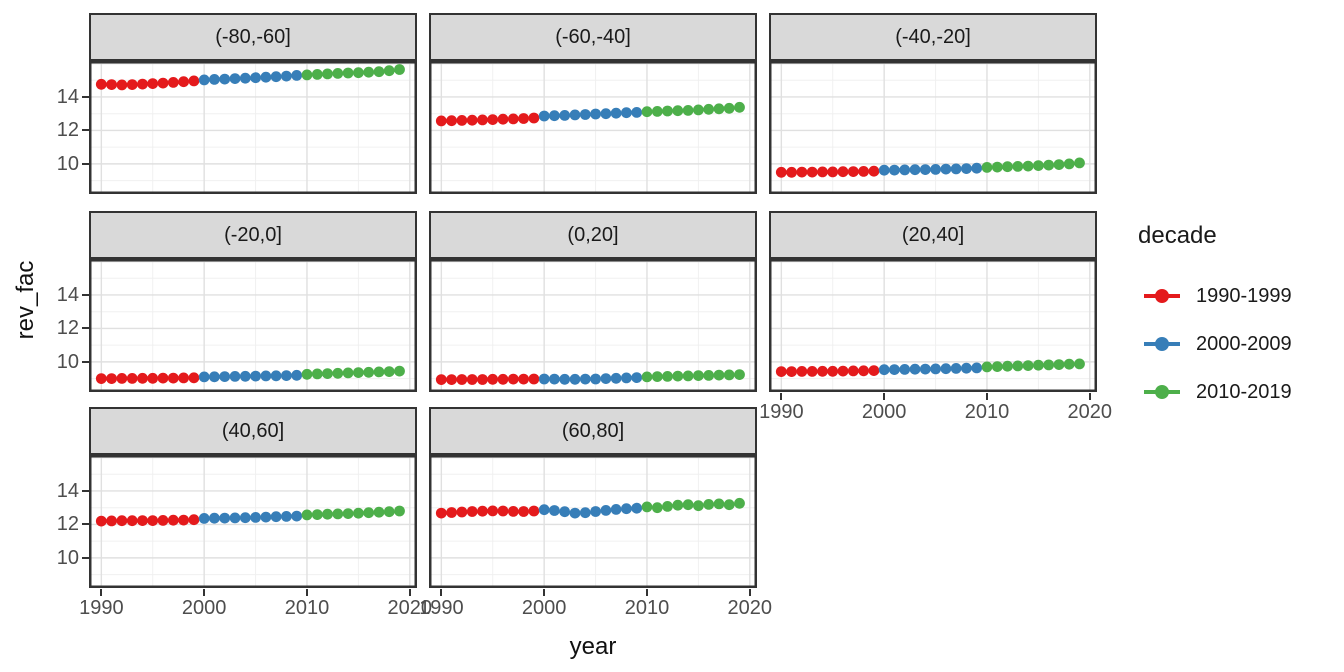 The height and width of the screenshot is (672, 1344). Describe the element at coordinates (67, 163) in the screenshot. I see `y-axis-tick-label: 10` at that location.